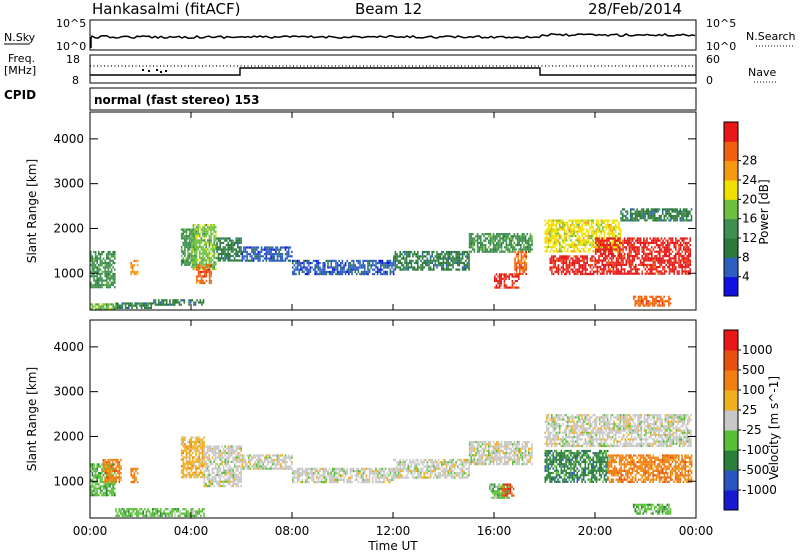 The width and height of the screenshot is (800, 554). What do you see at coordinates (388, 9) in the screenshot?
I see `beam-label: Beam 12` at bounding box center [388, 9].